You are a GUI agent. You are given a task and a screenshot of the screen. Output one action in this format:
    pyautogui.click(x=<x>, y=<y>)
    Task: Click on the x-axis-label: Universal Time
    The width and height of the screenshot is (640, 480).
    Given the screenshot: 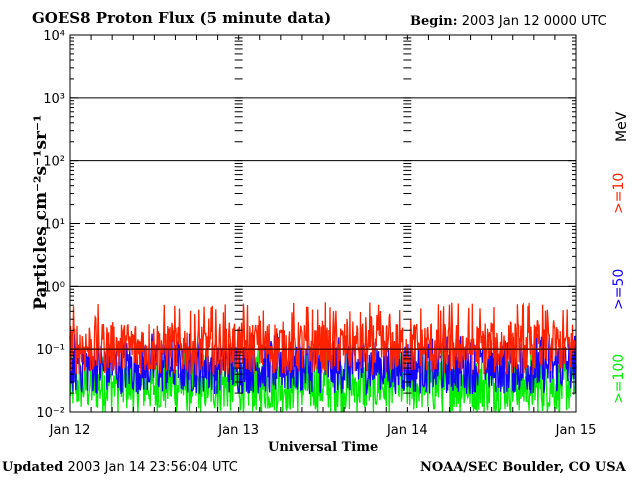 What is the action you would take?
    pyautogui.click(x=323, y=447)
    